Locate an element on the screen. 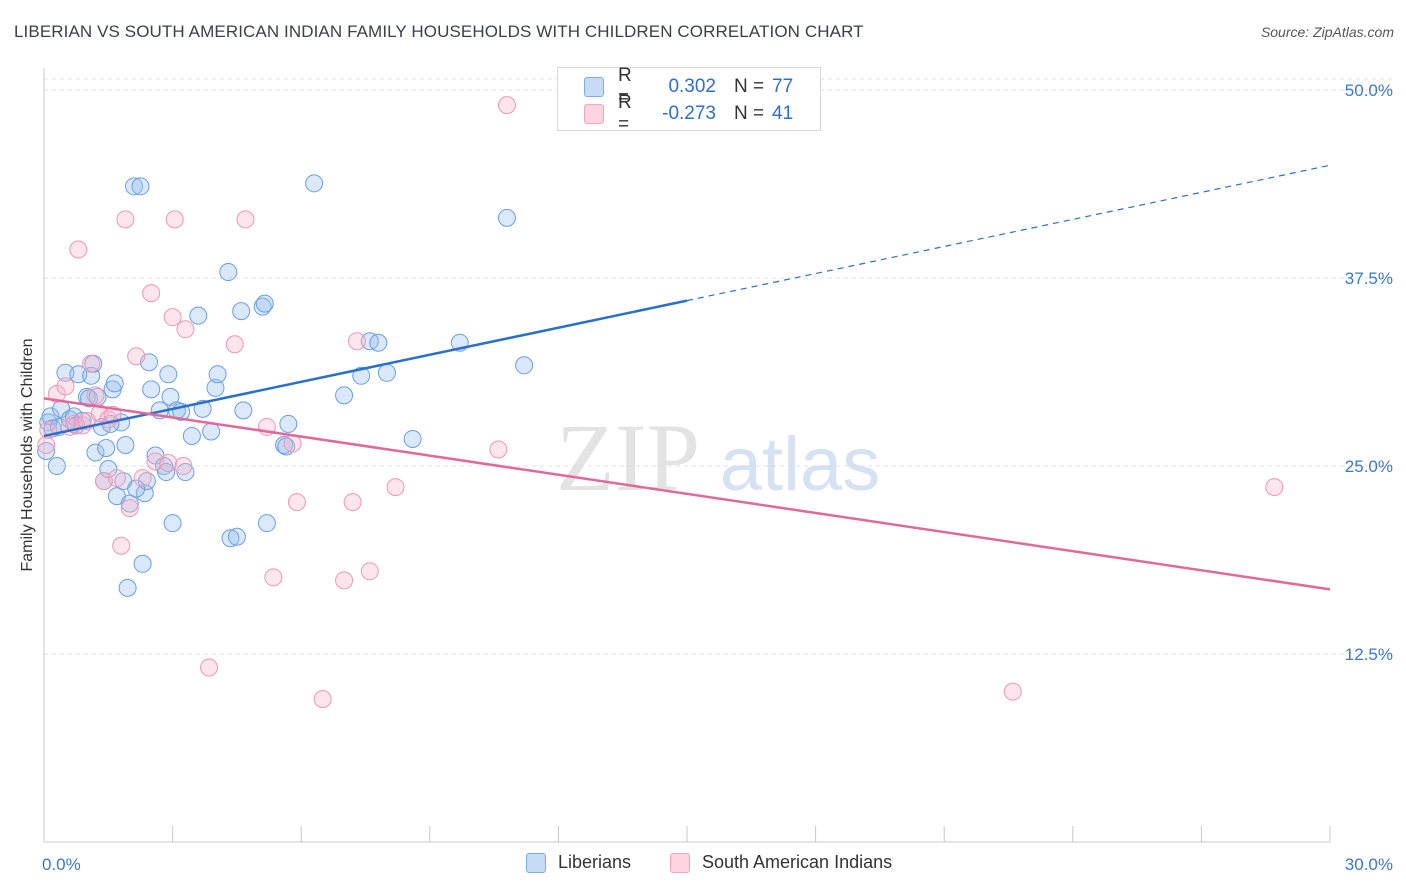 The height and width of the screenshot is (892, 1406). y-tick-label: 50.0% is located at coordinates (1369, 90).